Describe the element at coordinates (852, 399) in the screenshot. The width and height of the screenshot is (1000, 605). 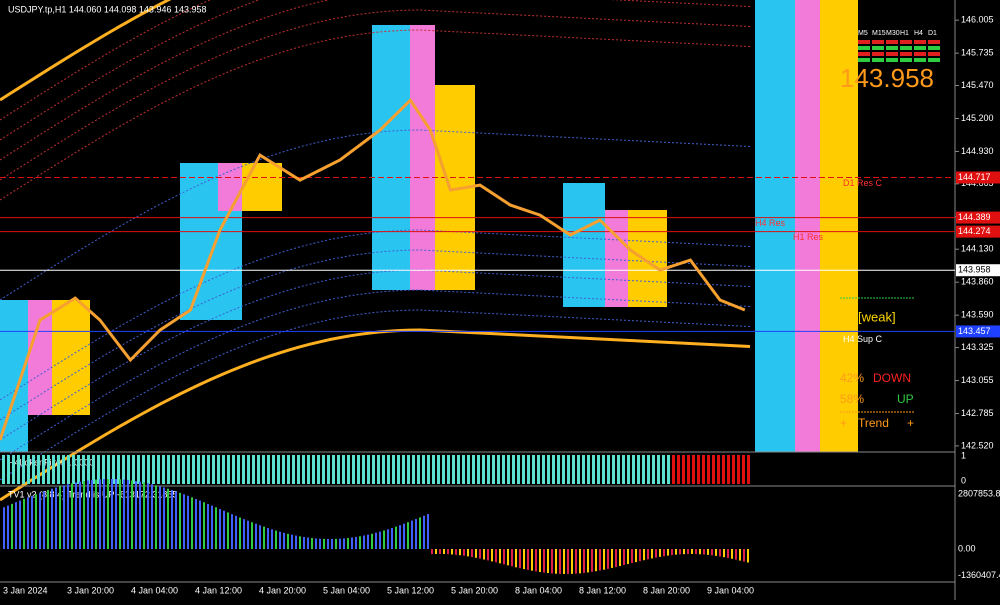
I see `stat-pct: 58%` at that location.